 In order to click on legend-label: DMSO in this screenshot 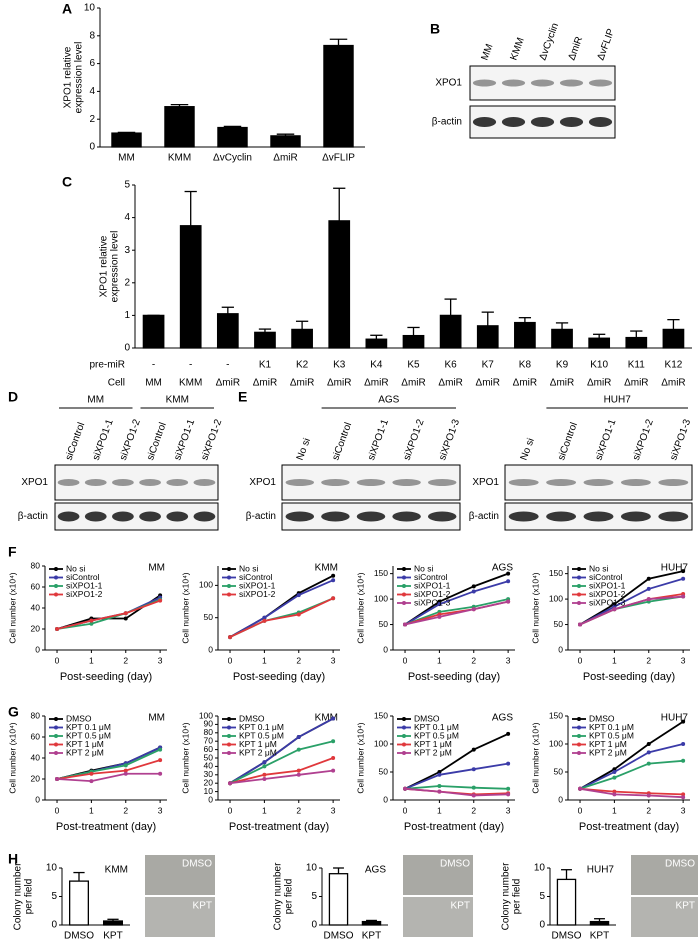, I will do `click(79, 718)`.